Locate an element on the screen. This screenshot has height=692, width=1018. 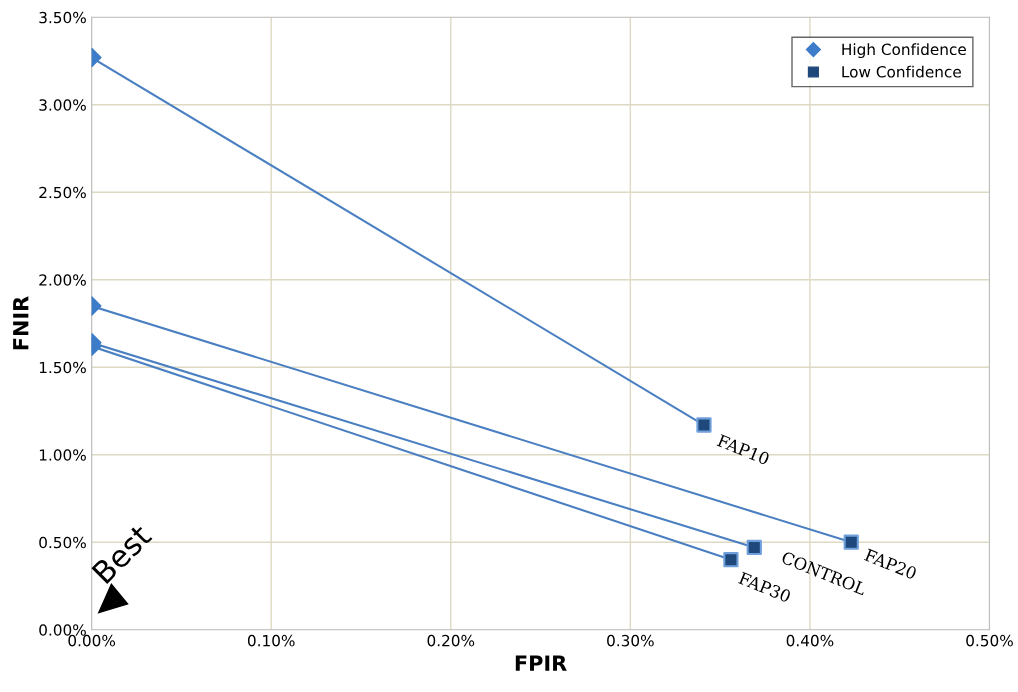
y-tick-label: 0.50% is located at coordinates (62, 542).